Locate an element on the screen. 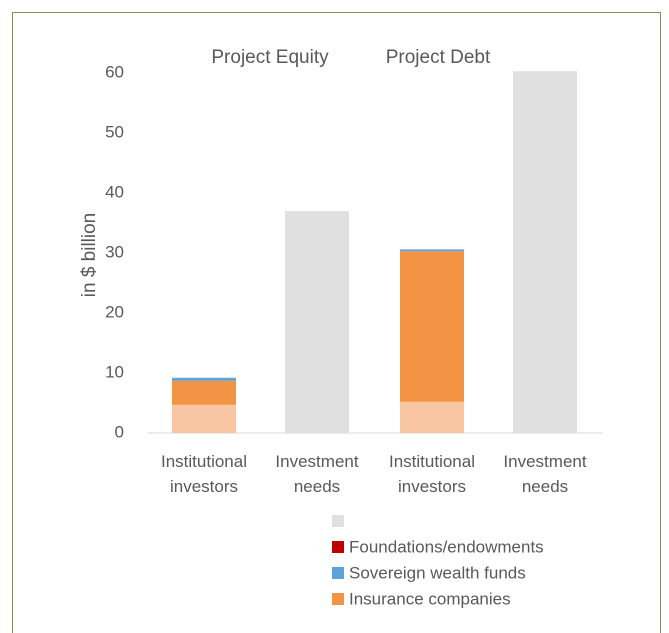 The width and height of the screenshot is (669, 633). legend-label: Insurance companies is located at coordinates (430, 598).